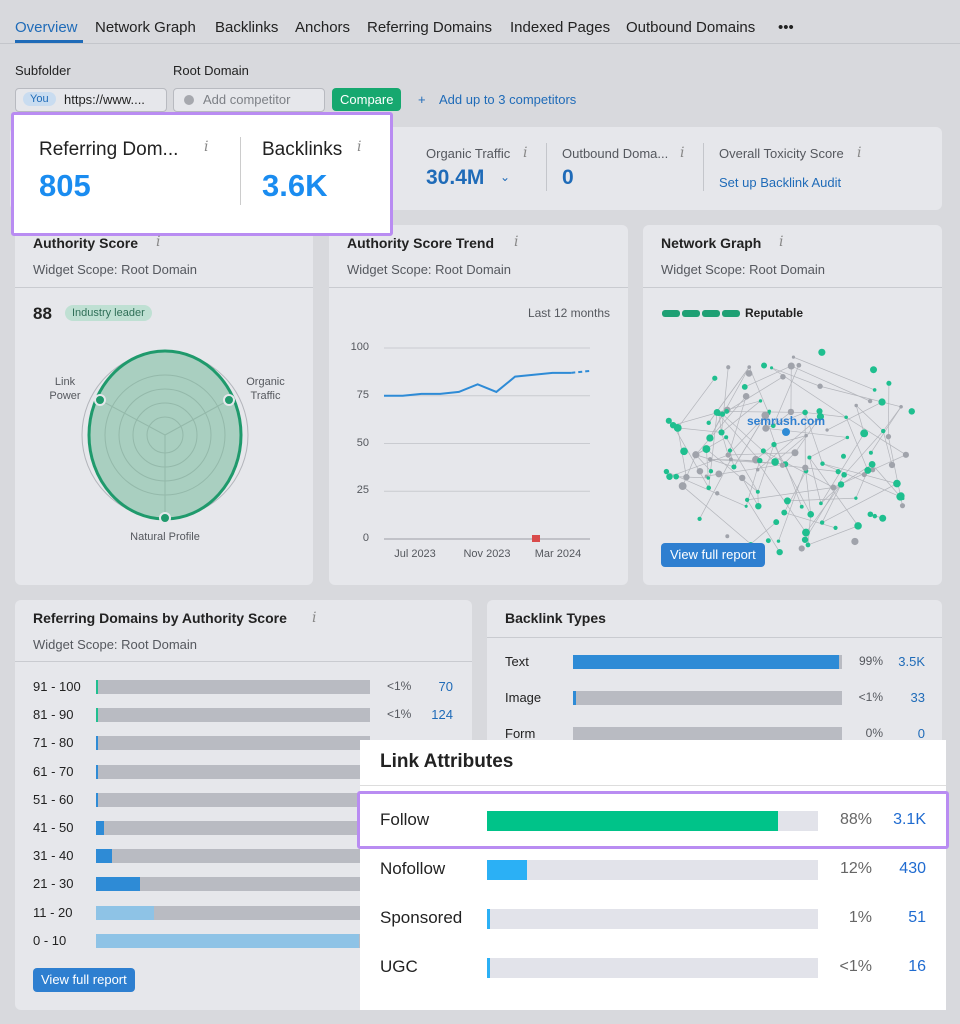  Describe the element at coordinates (430, 27) in the screenshot. I see `tab: Referring Domains` at that location.